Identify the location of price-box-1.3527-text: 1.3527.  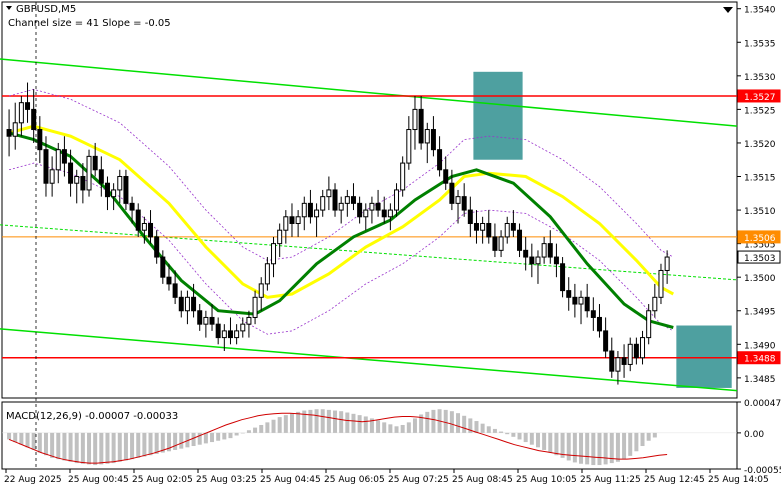
(760, 98).